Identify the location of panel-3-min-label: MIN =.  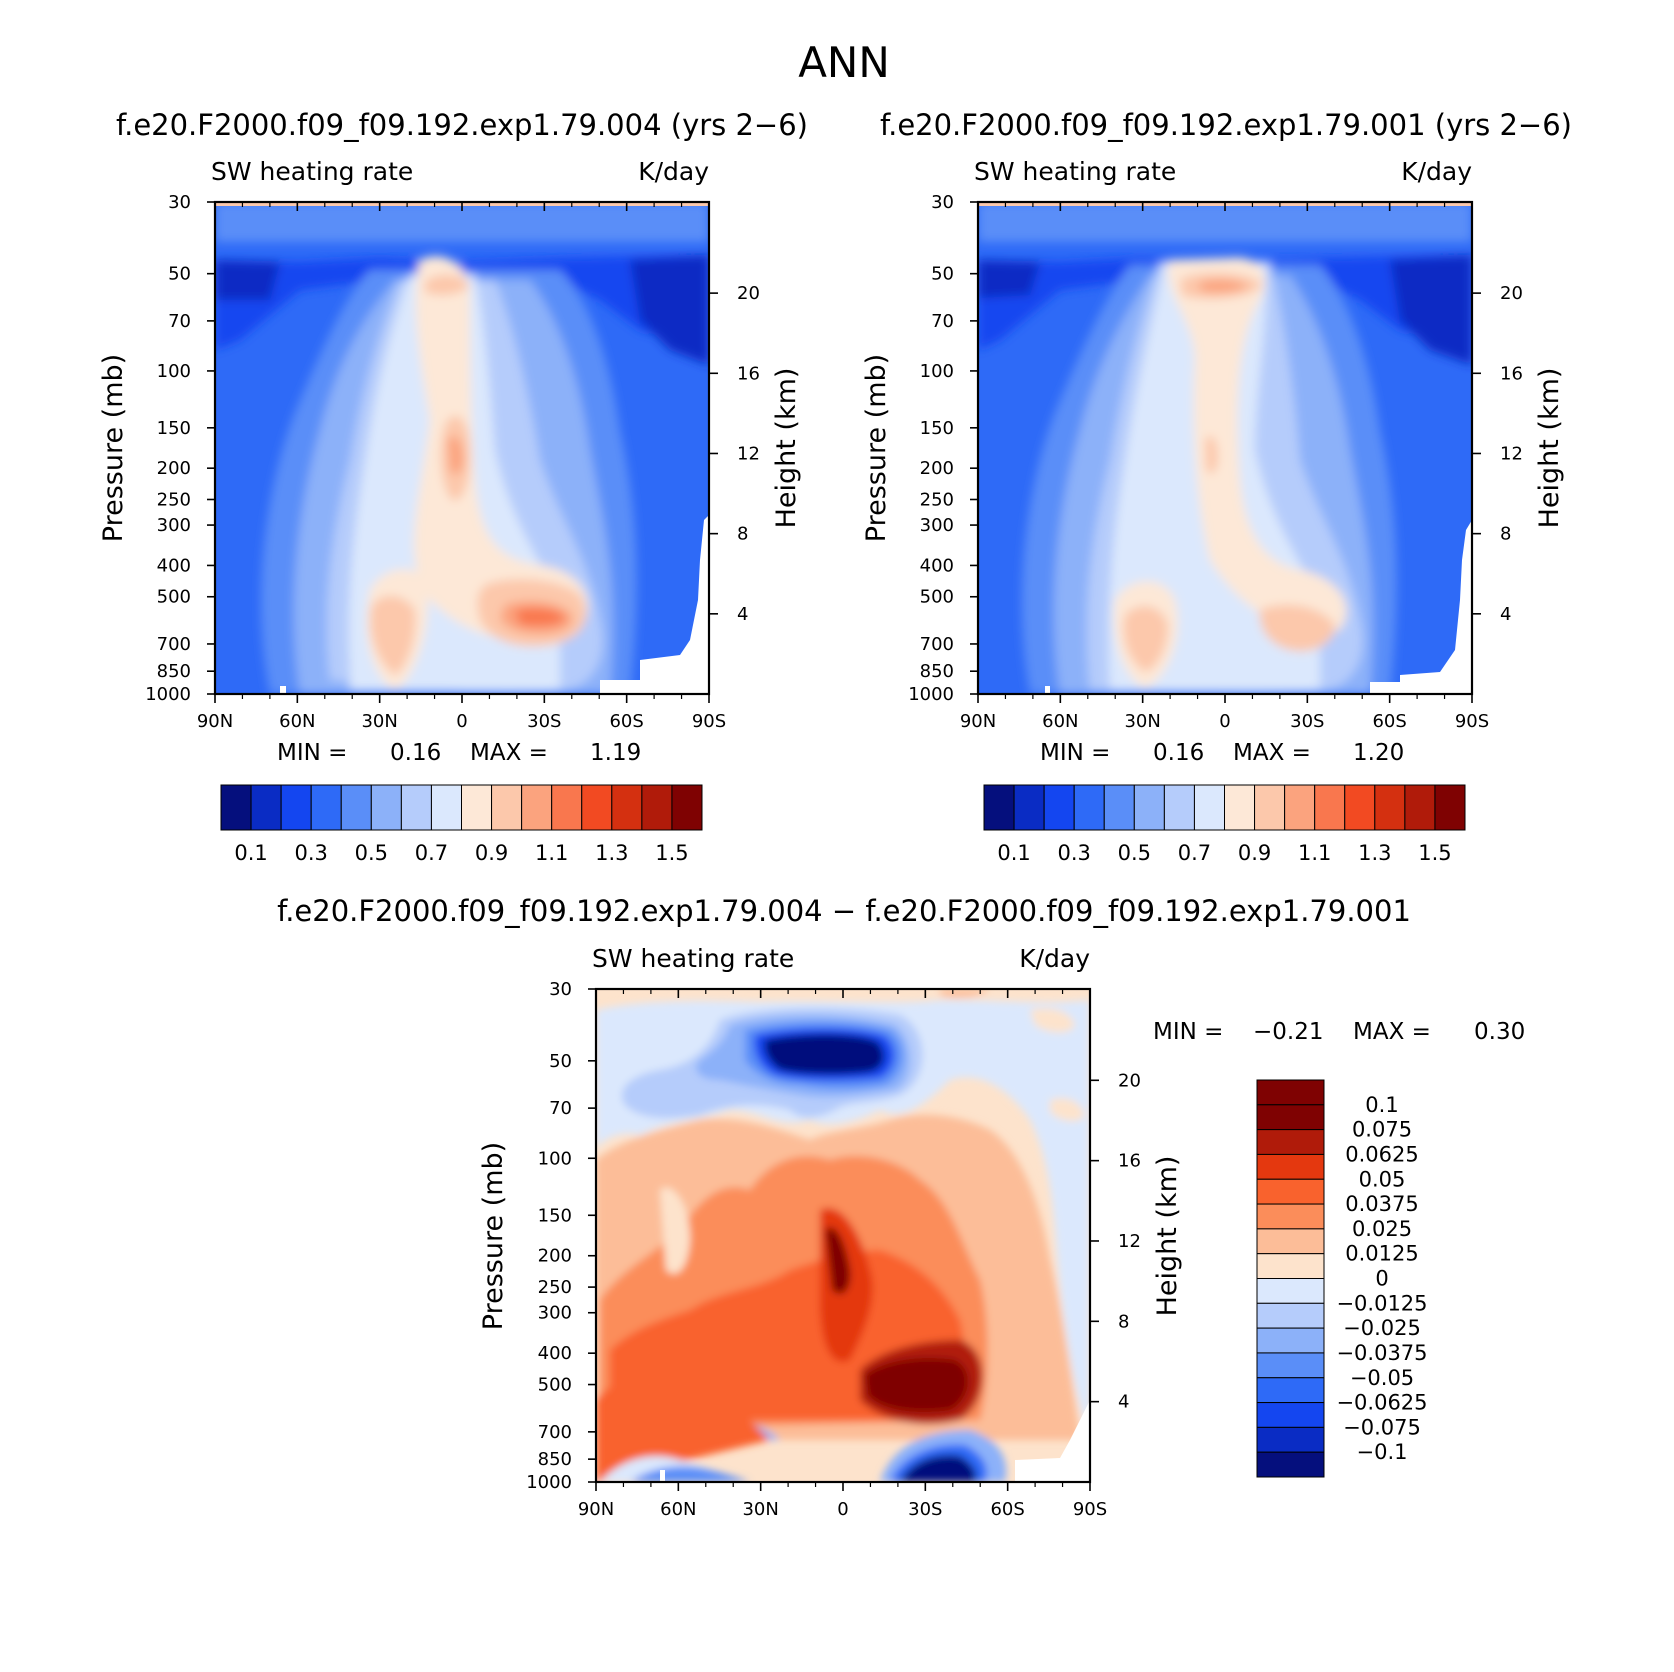
(1188, 1032).